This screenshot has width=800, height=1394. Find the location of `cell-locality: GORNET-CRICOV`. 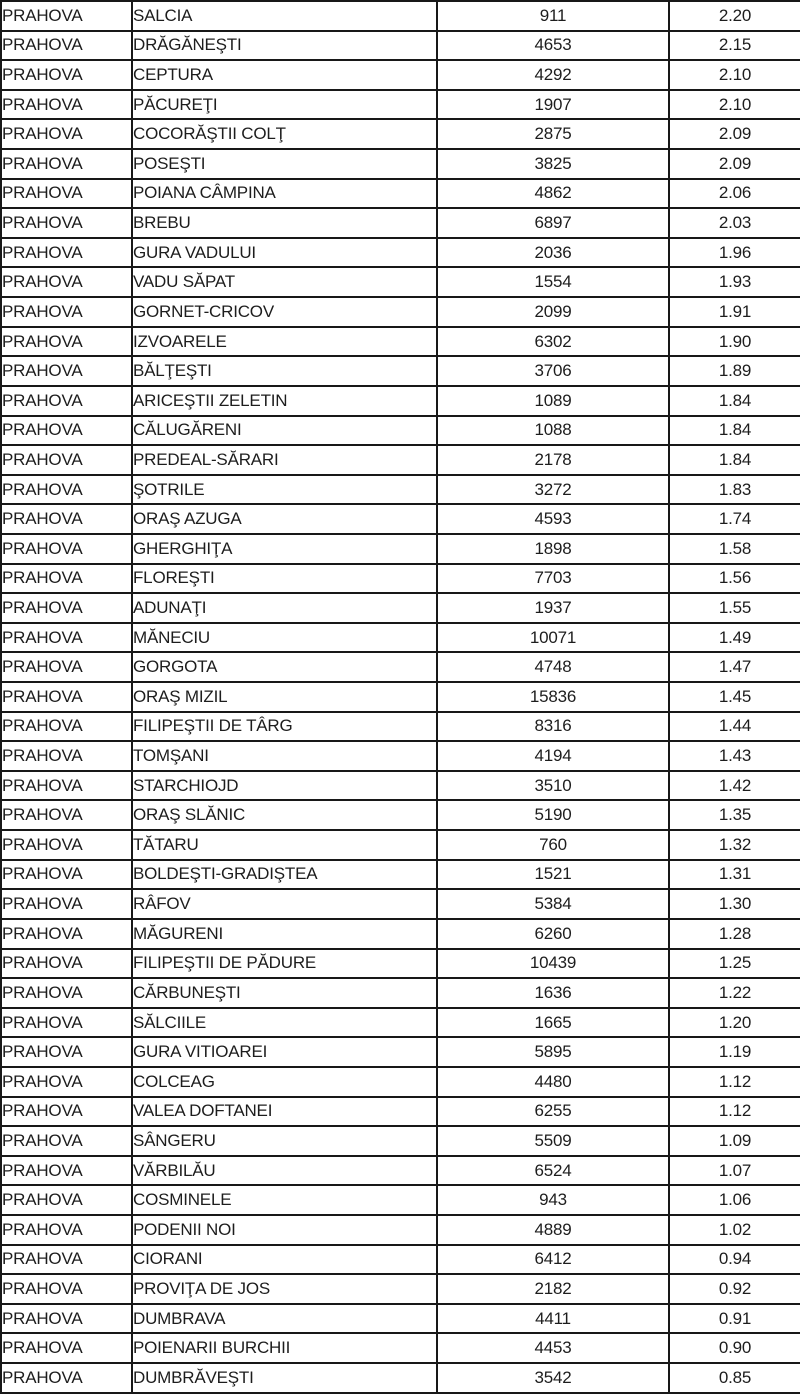

cell-locality: GORNET-CRICOV is located at coordinates (284, 312).